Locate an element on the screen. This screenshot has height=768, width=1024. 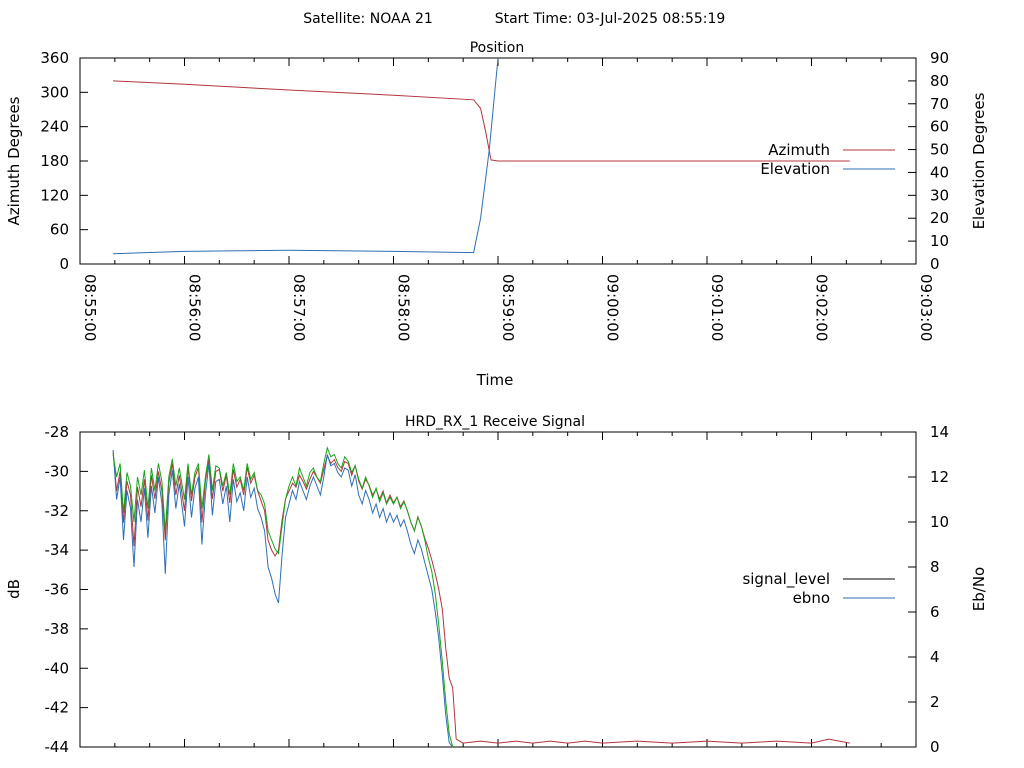
Elevation-series-line is located at coordinates (306, 156).